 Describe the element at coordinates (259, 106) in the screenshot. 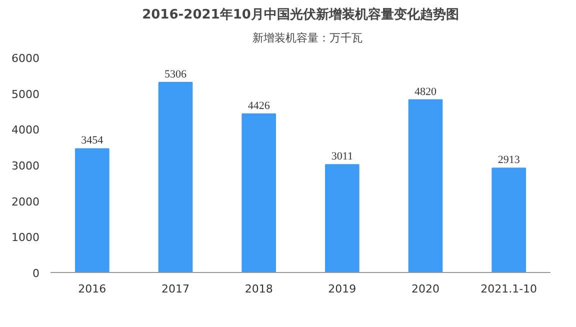

I see `data-label: 4426` at that location.